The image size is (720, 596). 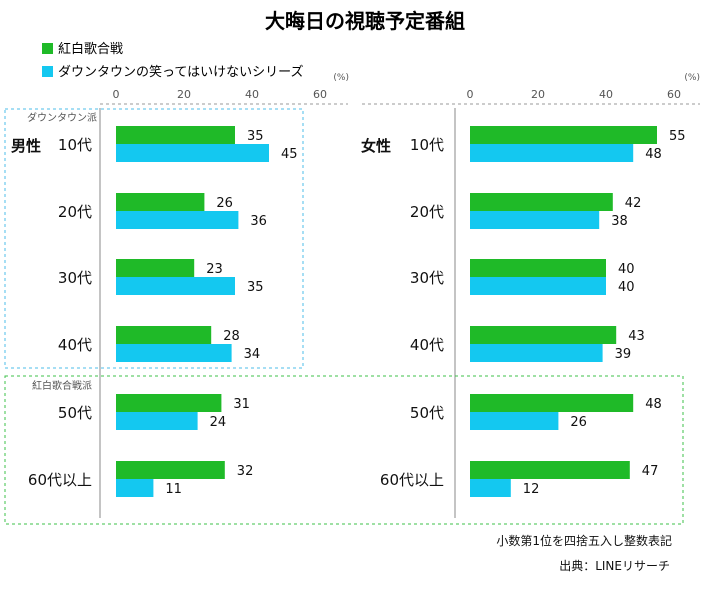 What do you see at coordinates (578, 422) in the screenshot?
I see `data-label-downtown: 26` at bounding box center [578, 422].